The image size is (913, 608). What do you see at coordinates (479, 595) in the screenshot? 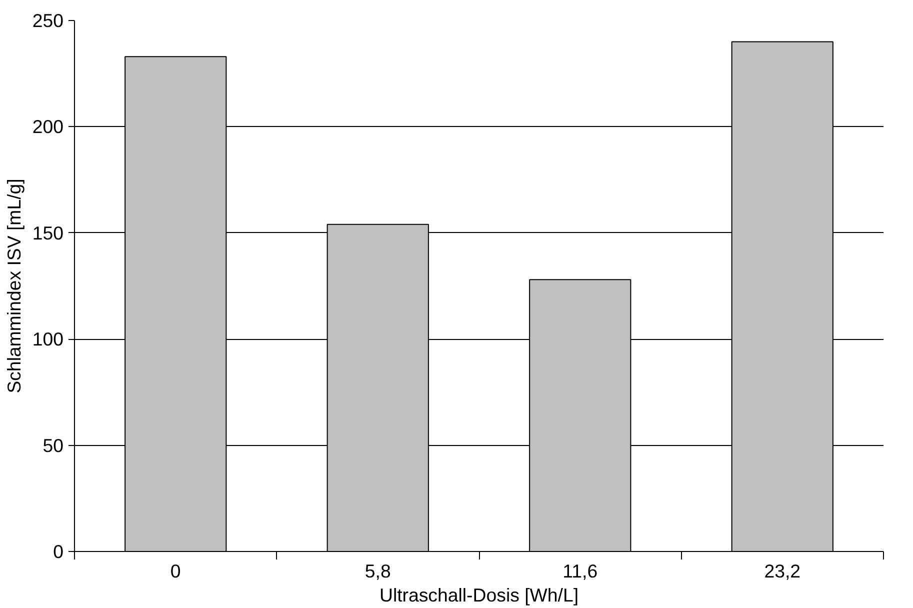
I see `x-axis-title: Ultraschall-Dosis [Wh/L]` at bounding box center [479, 595].